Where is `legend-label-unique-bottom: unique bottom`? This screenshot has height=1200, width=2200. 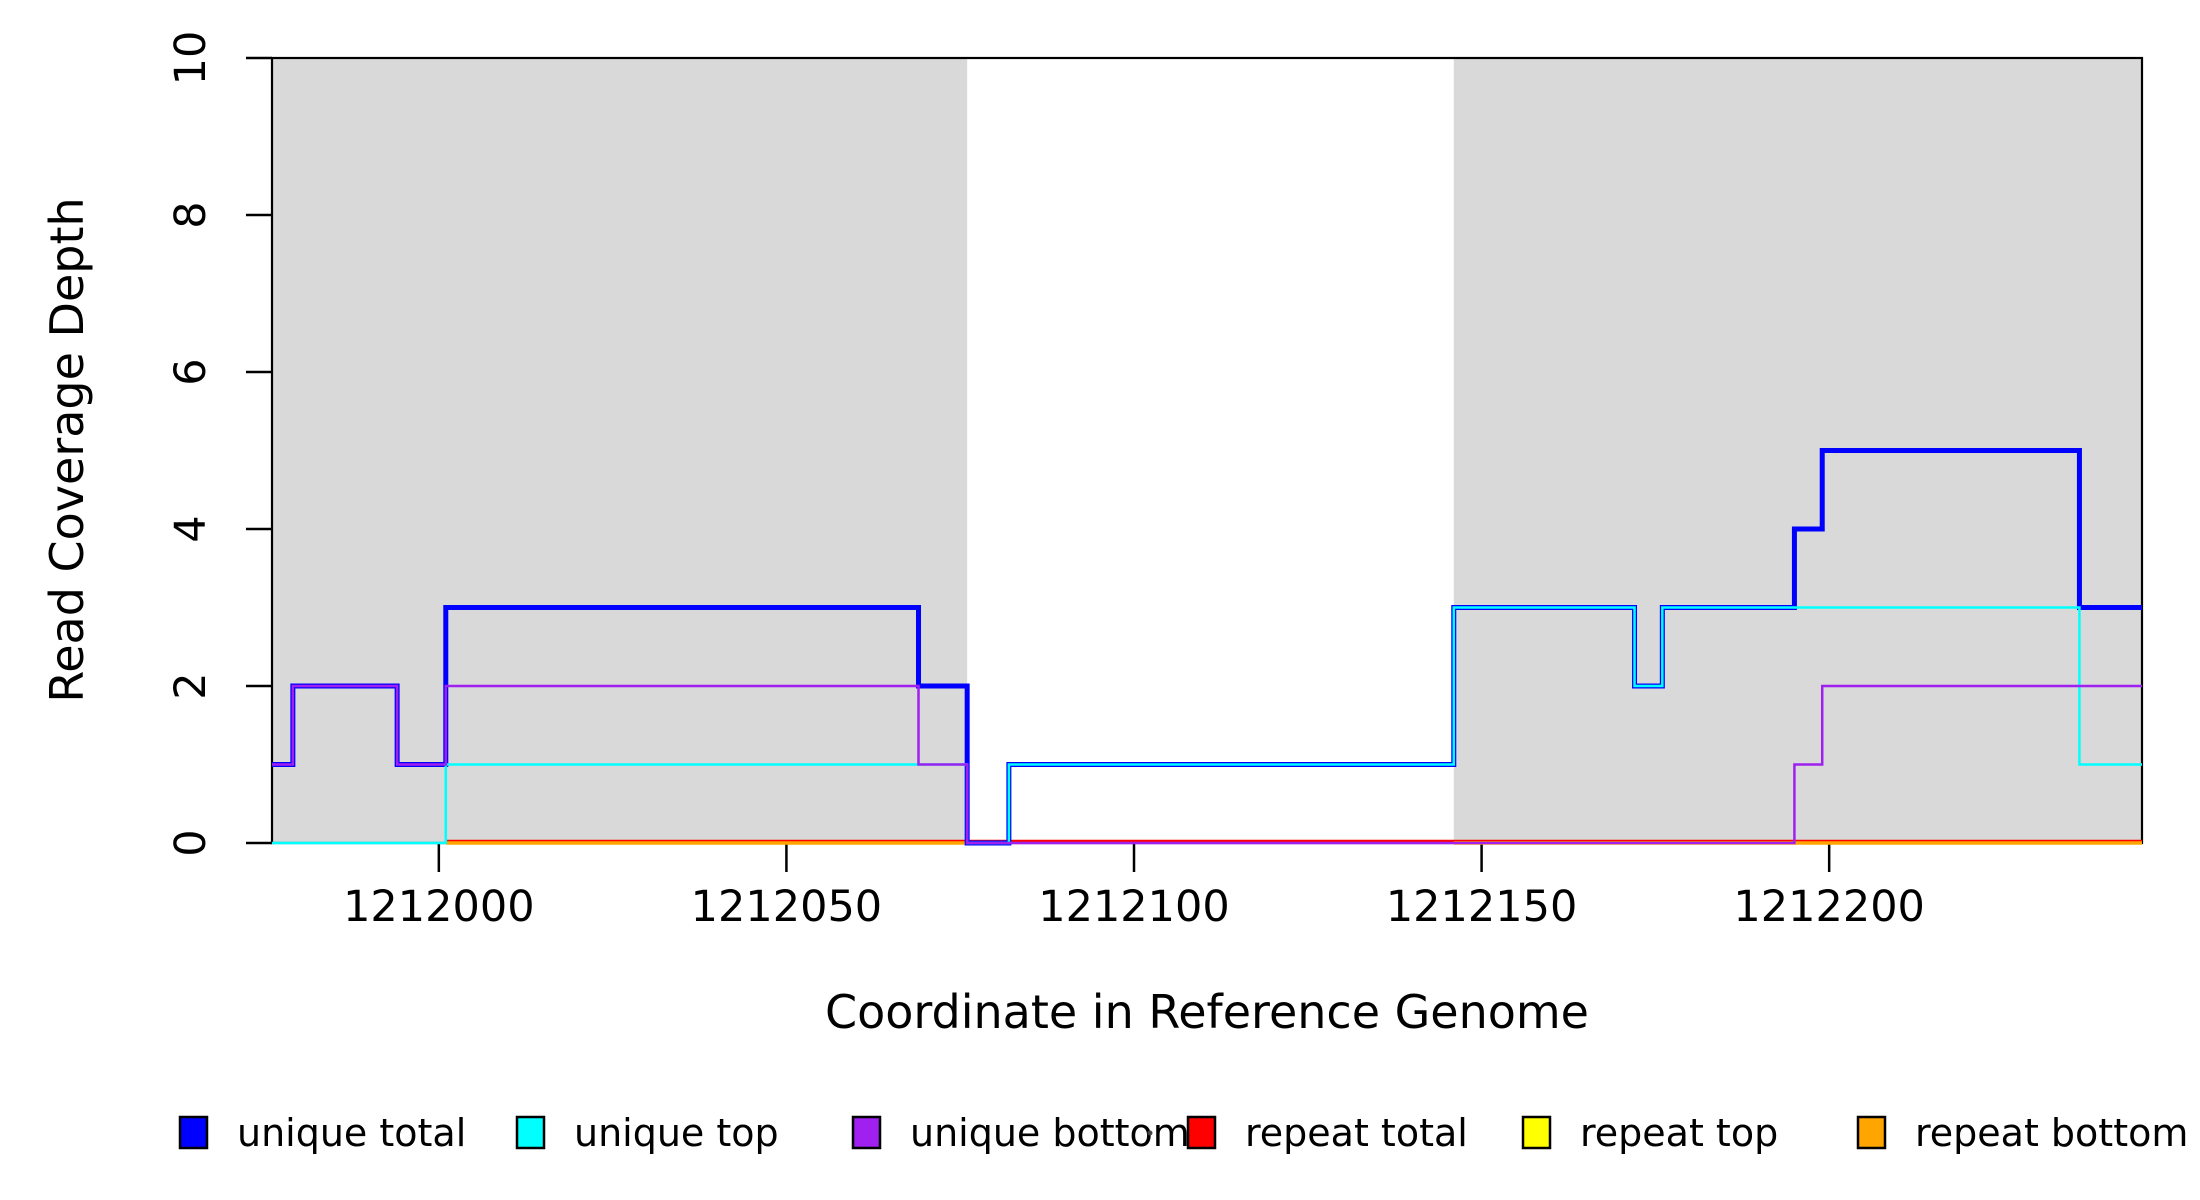
legend-label-unique-bottom: unique bottom is located at coordinates (1050, 1133).